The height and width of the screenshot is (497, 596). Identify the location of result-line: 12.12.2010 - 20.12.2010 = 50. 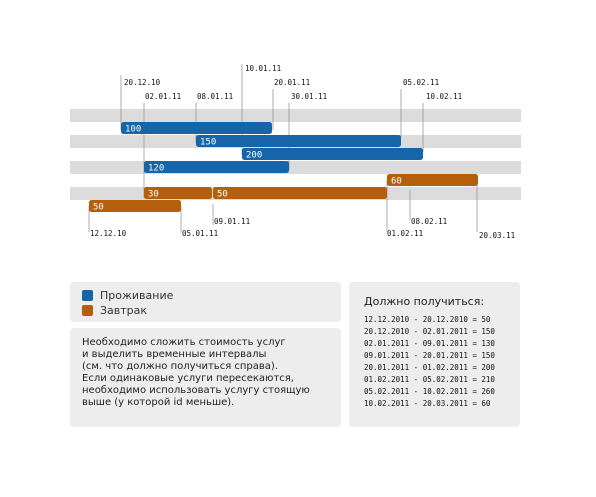
(427, 319).